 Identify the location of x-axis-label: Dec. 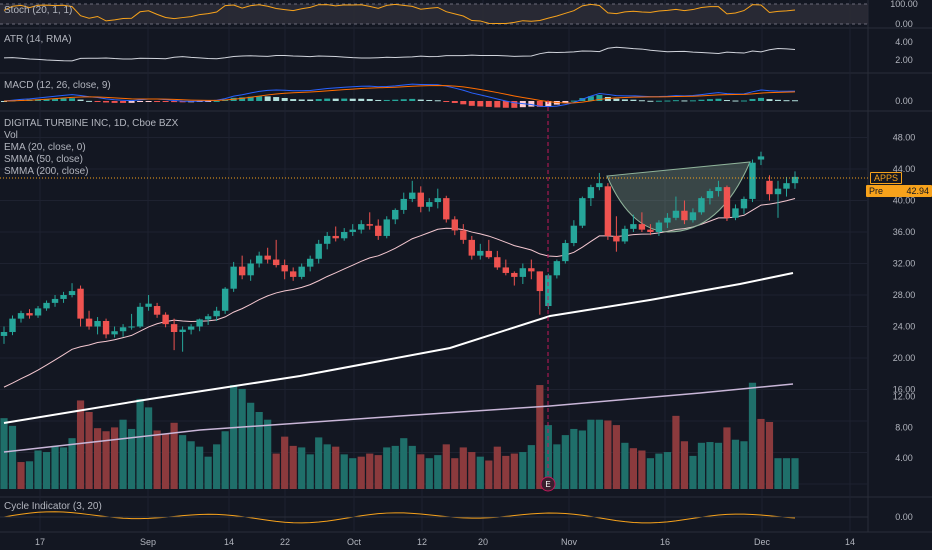
(762, 542).